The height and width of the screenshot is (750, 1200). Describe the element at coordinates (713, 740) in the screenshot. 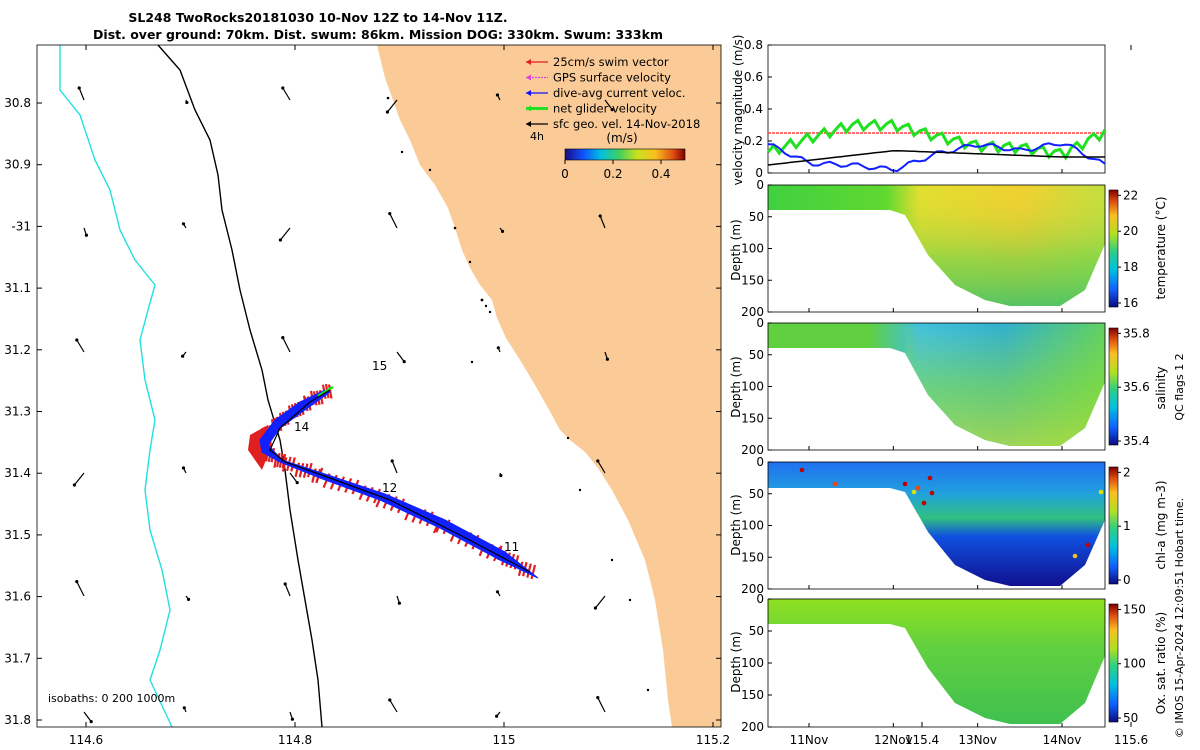

I see `map-xtick-label: 115.2` at that location.